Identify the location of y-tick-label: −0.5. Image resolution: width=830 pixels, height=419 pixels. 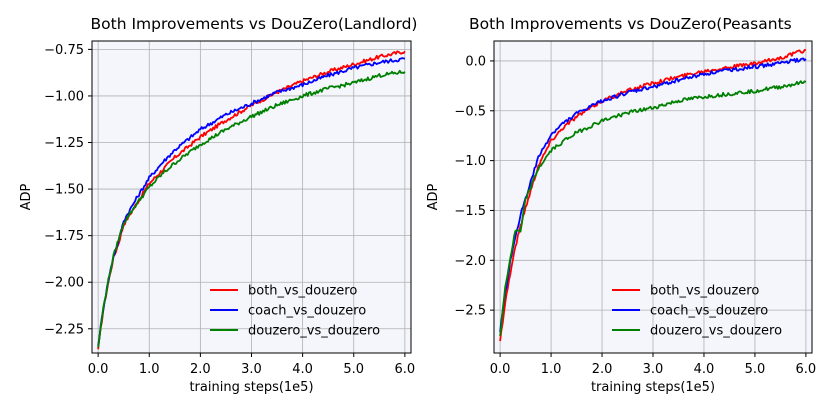
(470, 111).